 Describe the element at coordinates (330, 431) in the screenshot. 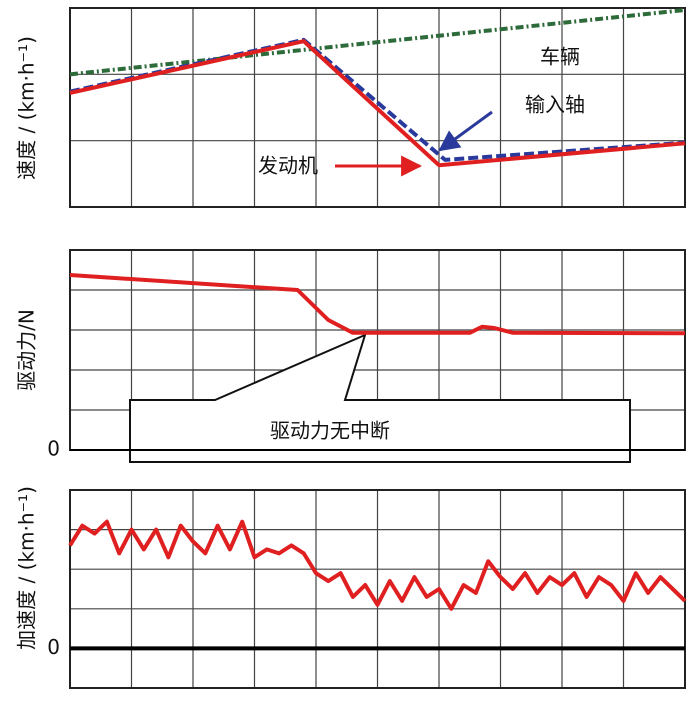

I see `annotation: 驱动力无中断` at that location.